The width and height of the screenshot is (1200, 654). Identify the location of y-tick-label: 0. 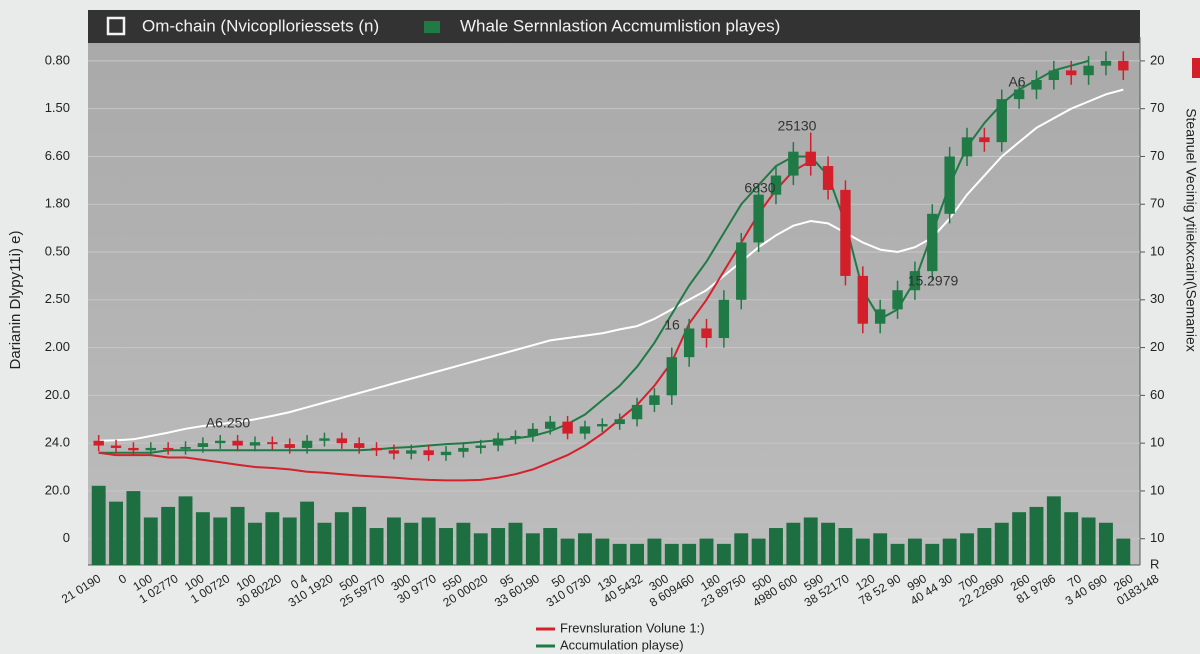
(66, 537).